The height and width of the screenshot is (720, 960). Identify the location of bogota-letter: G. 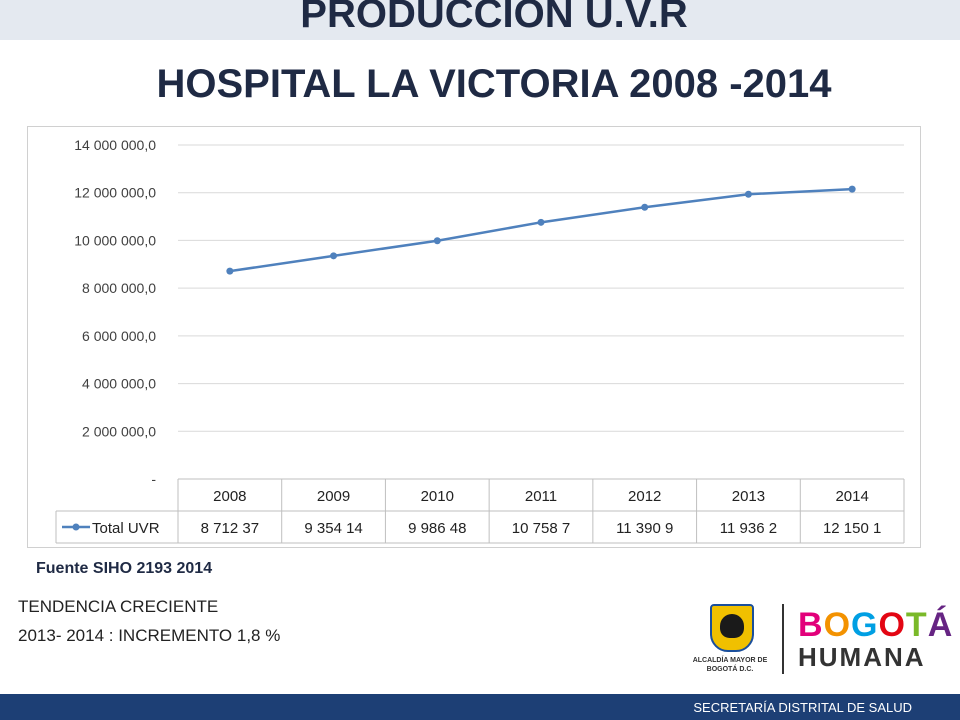
(865, 625).